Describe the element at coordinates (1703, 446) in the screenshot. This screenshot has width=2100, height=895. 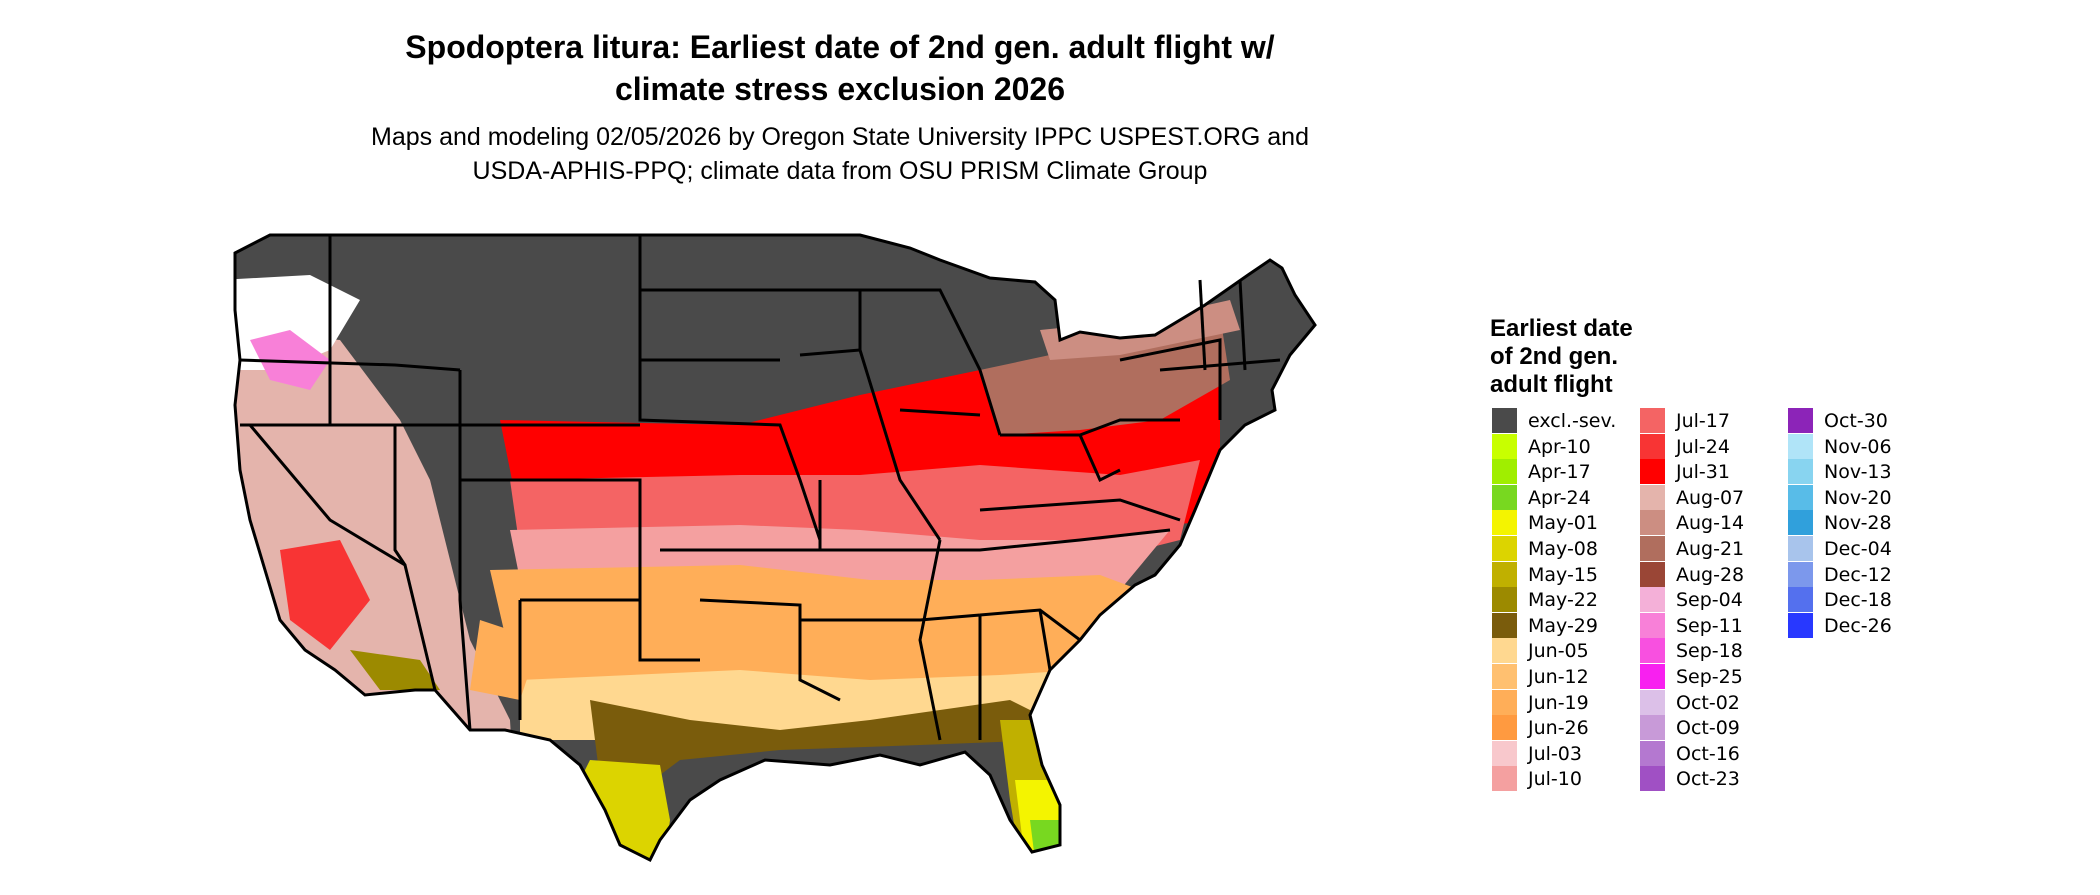
I see `legend-label: Jul-24` at that location.